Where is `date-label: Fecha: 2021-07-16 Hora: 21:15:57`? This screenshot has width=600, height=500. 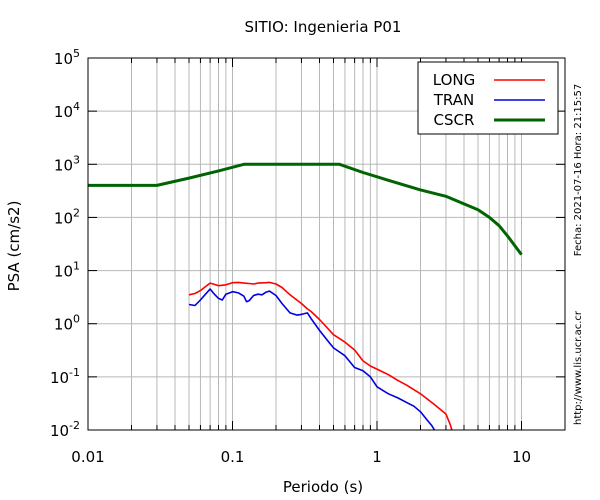
date-label: Fecha: 2021-07-16 Hora: 21:15:57 is located at coordinates (578, 170).